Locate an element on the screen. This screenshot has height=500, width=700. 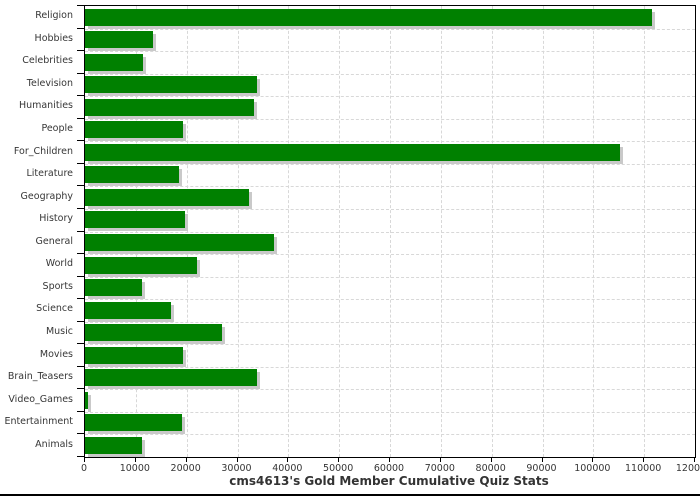
bar-literature is located at coordinates (132, 175).